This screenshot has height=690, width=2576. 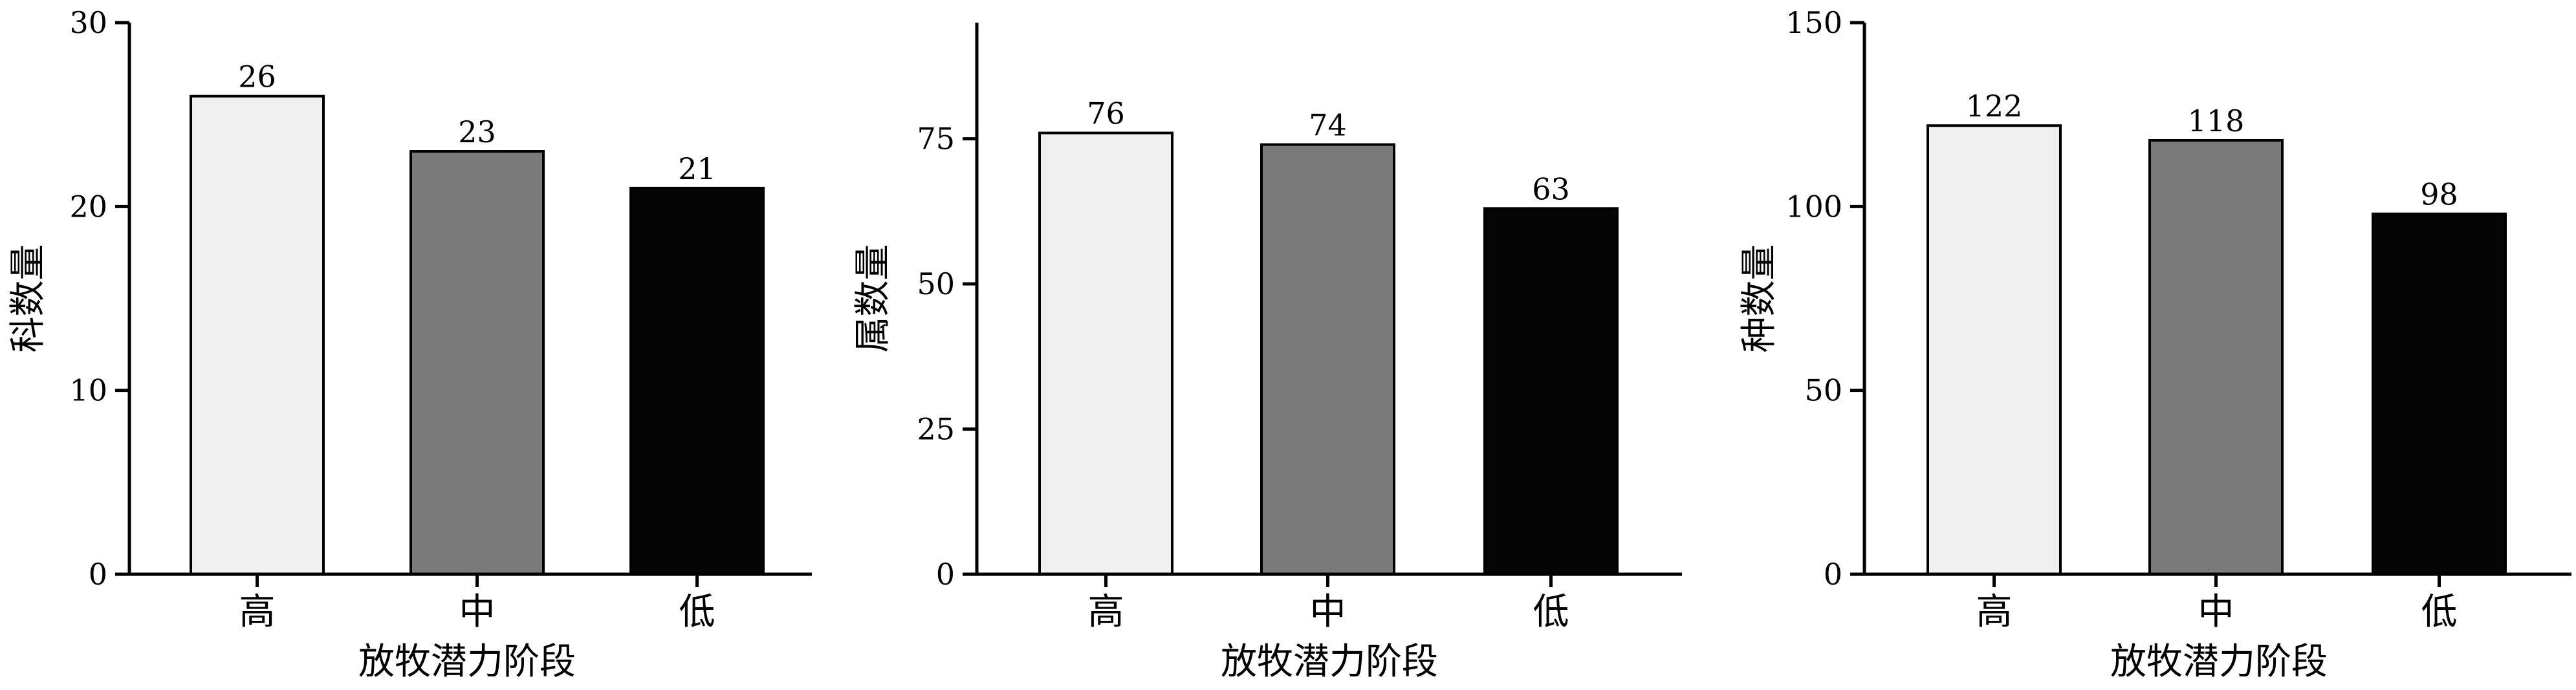 I want to click on panel2-data-label-1: 76, so click(x=1106, y=113).